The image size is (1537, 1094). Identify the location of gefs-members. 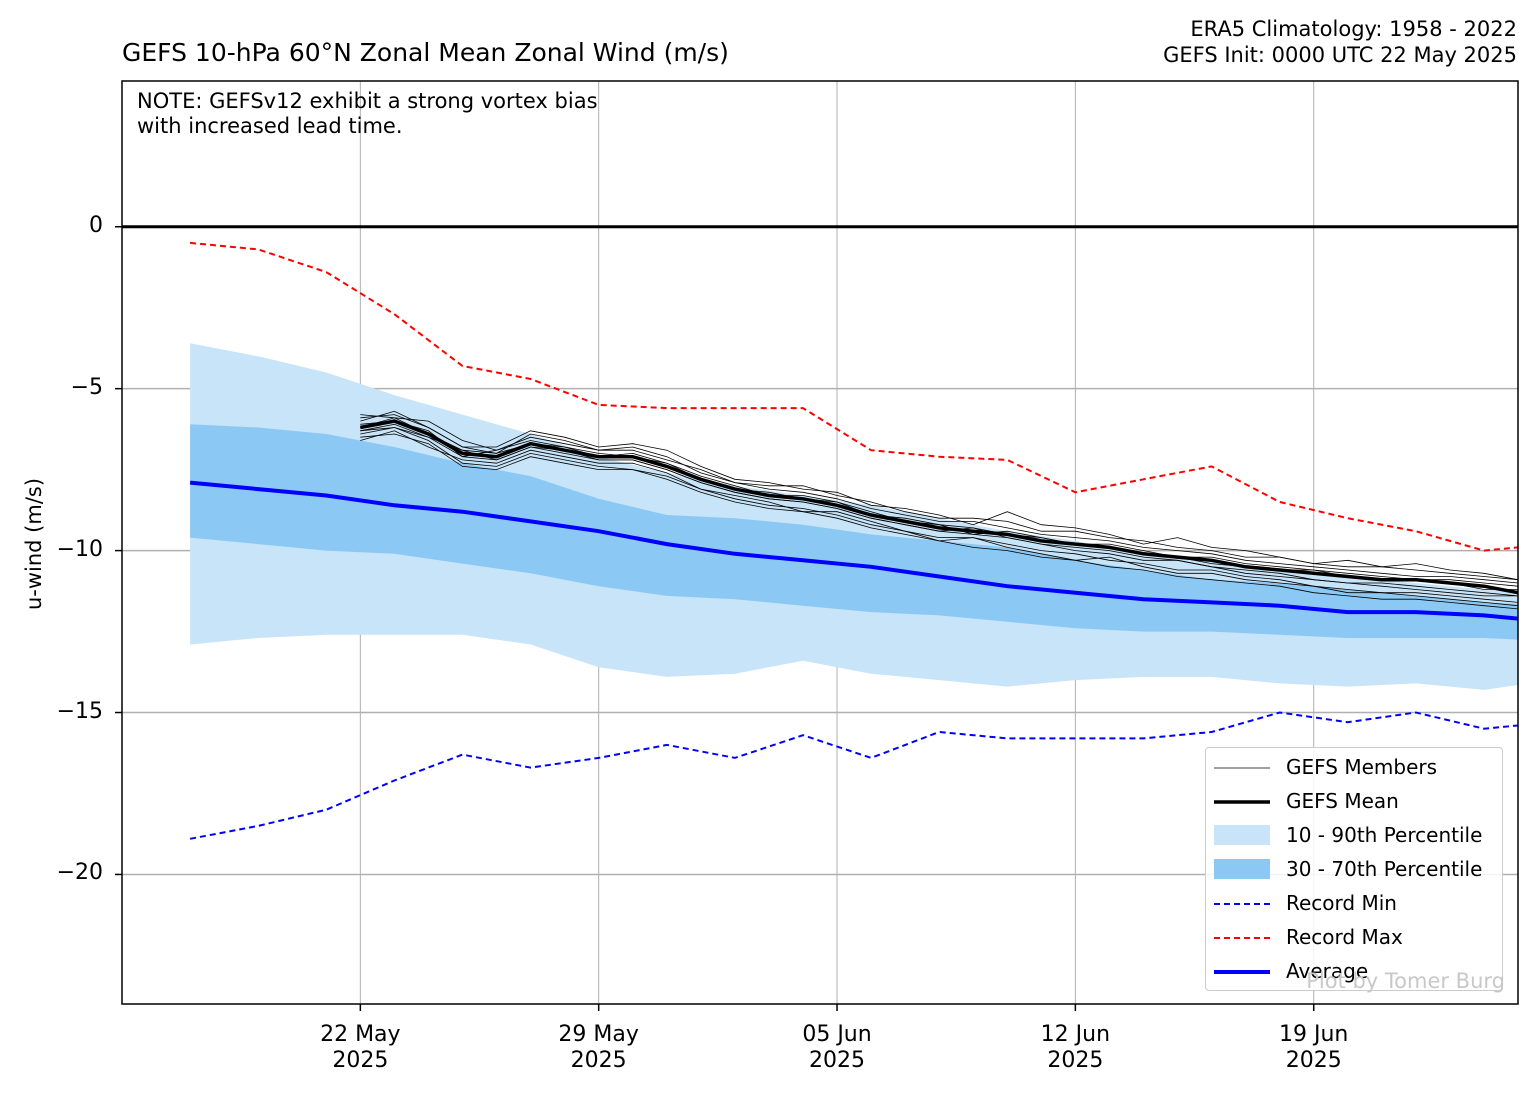
(939, 510).